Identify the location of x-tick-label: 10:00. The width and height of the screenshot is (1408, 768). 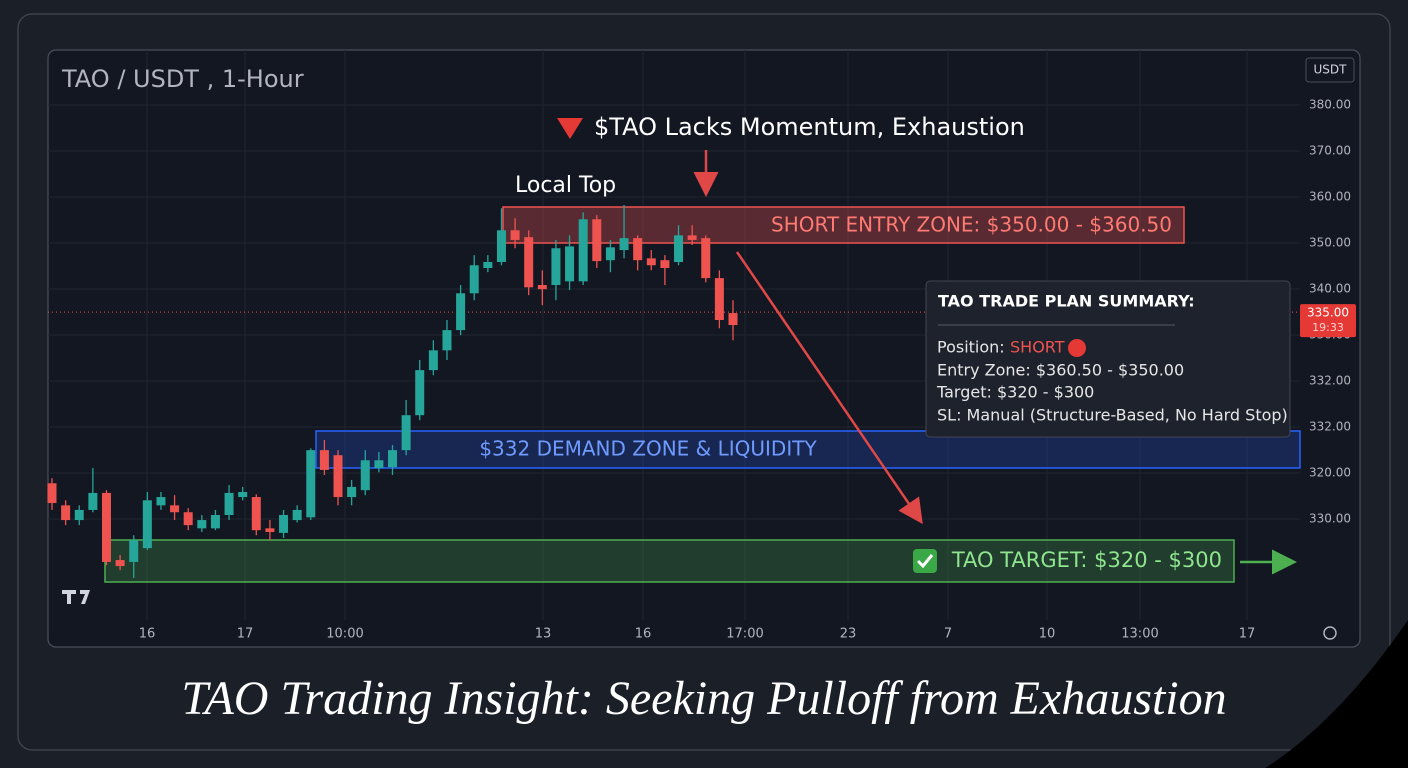
(344, 634).